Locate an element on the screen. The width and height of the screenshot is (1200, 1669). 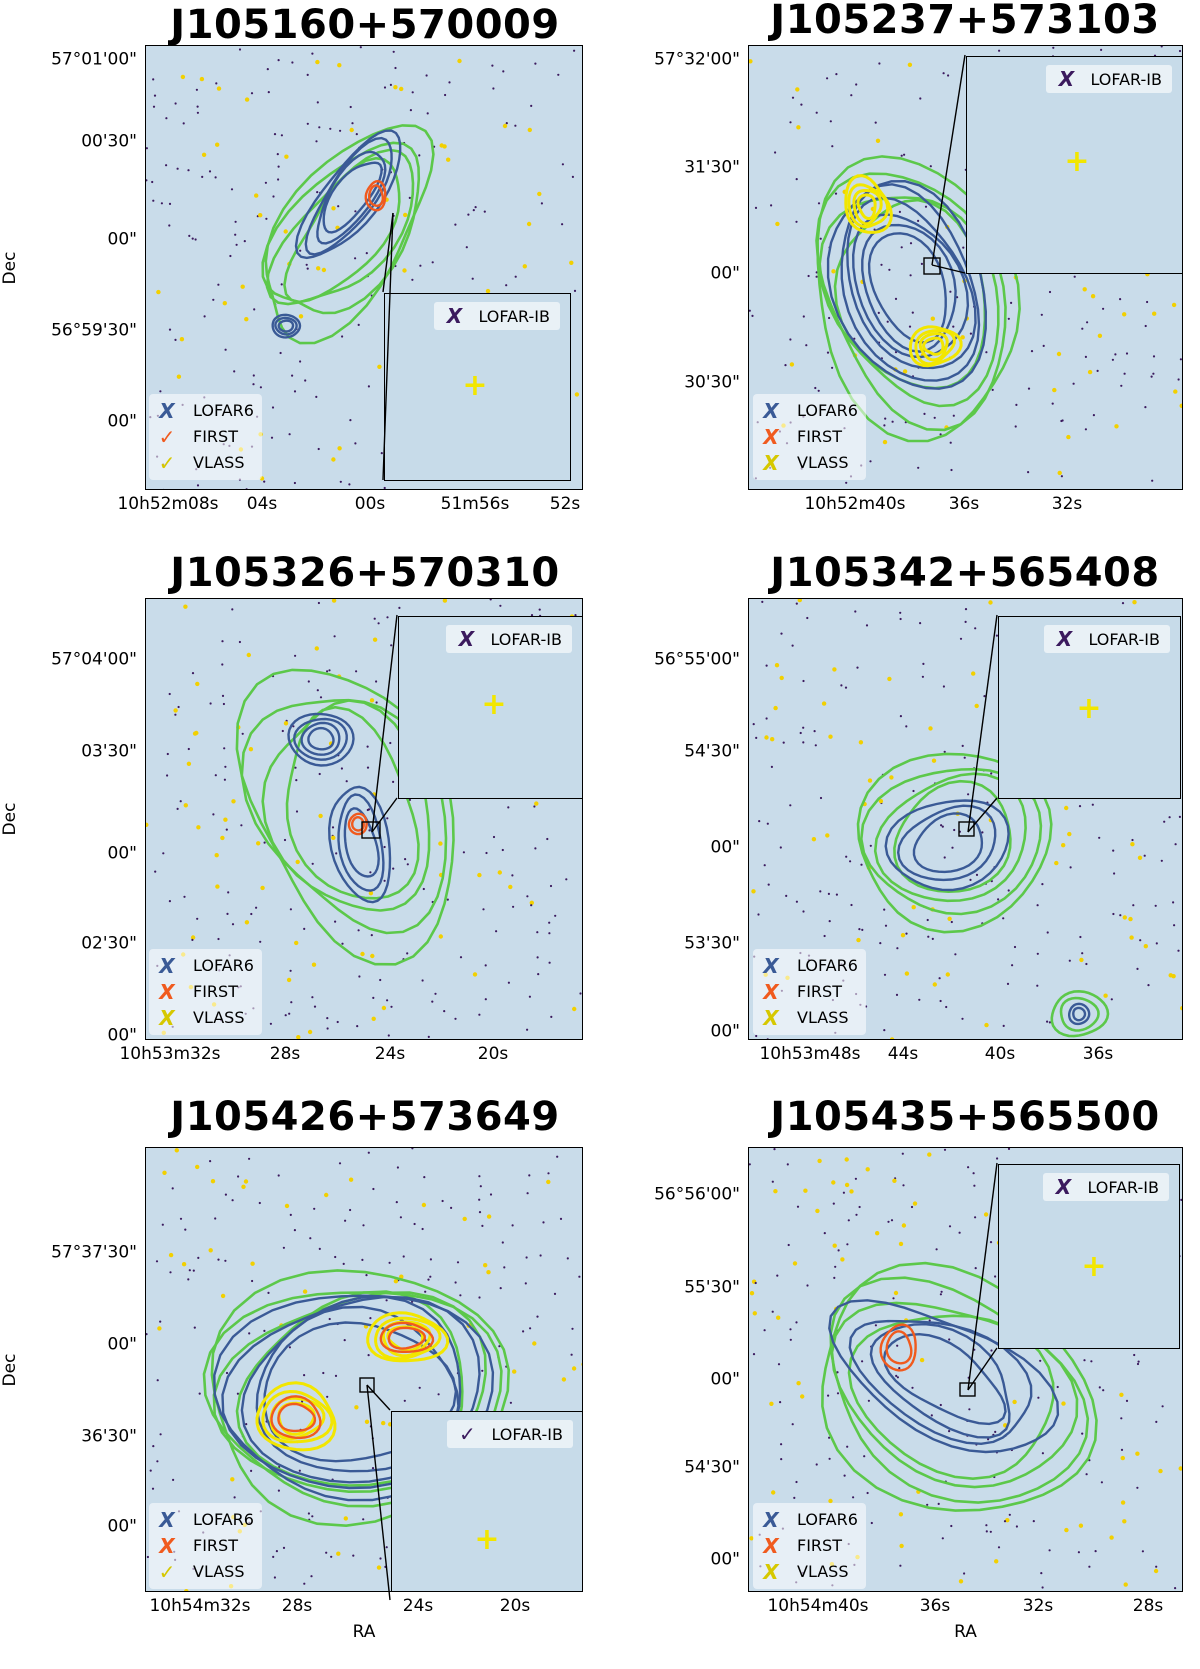
y-tick-label: 02'30" is located at coordinates (109, 943).